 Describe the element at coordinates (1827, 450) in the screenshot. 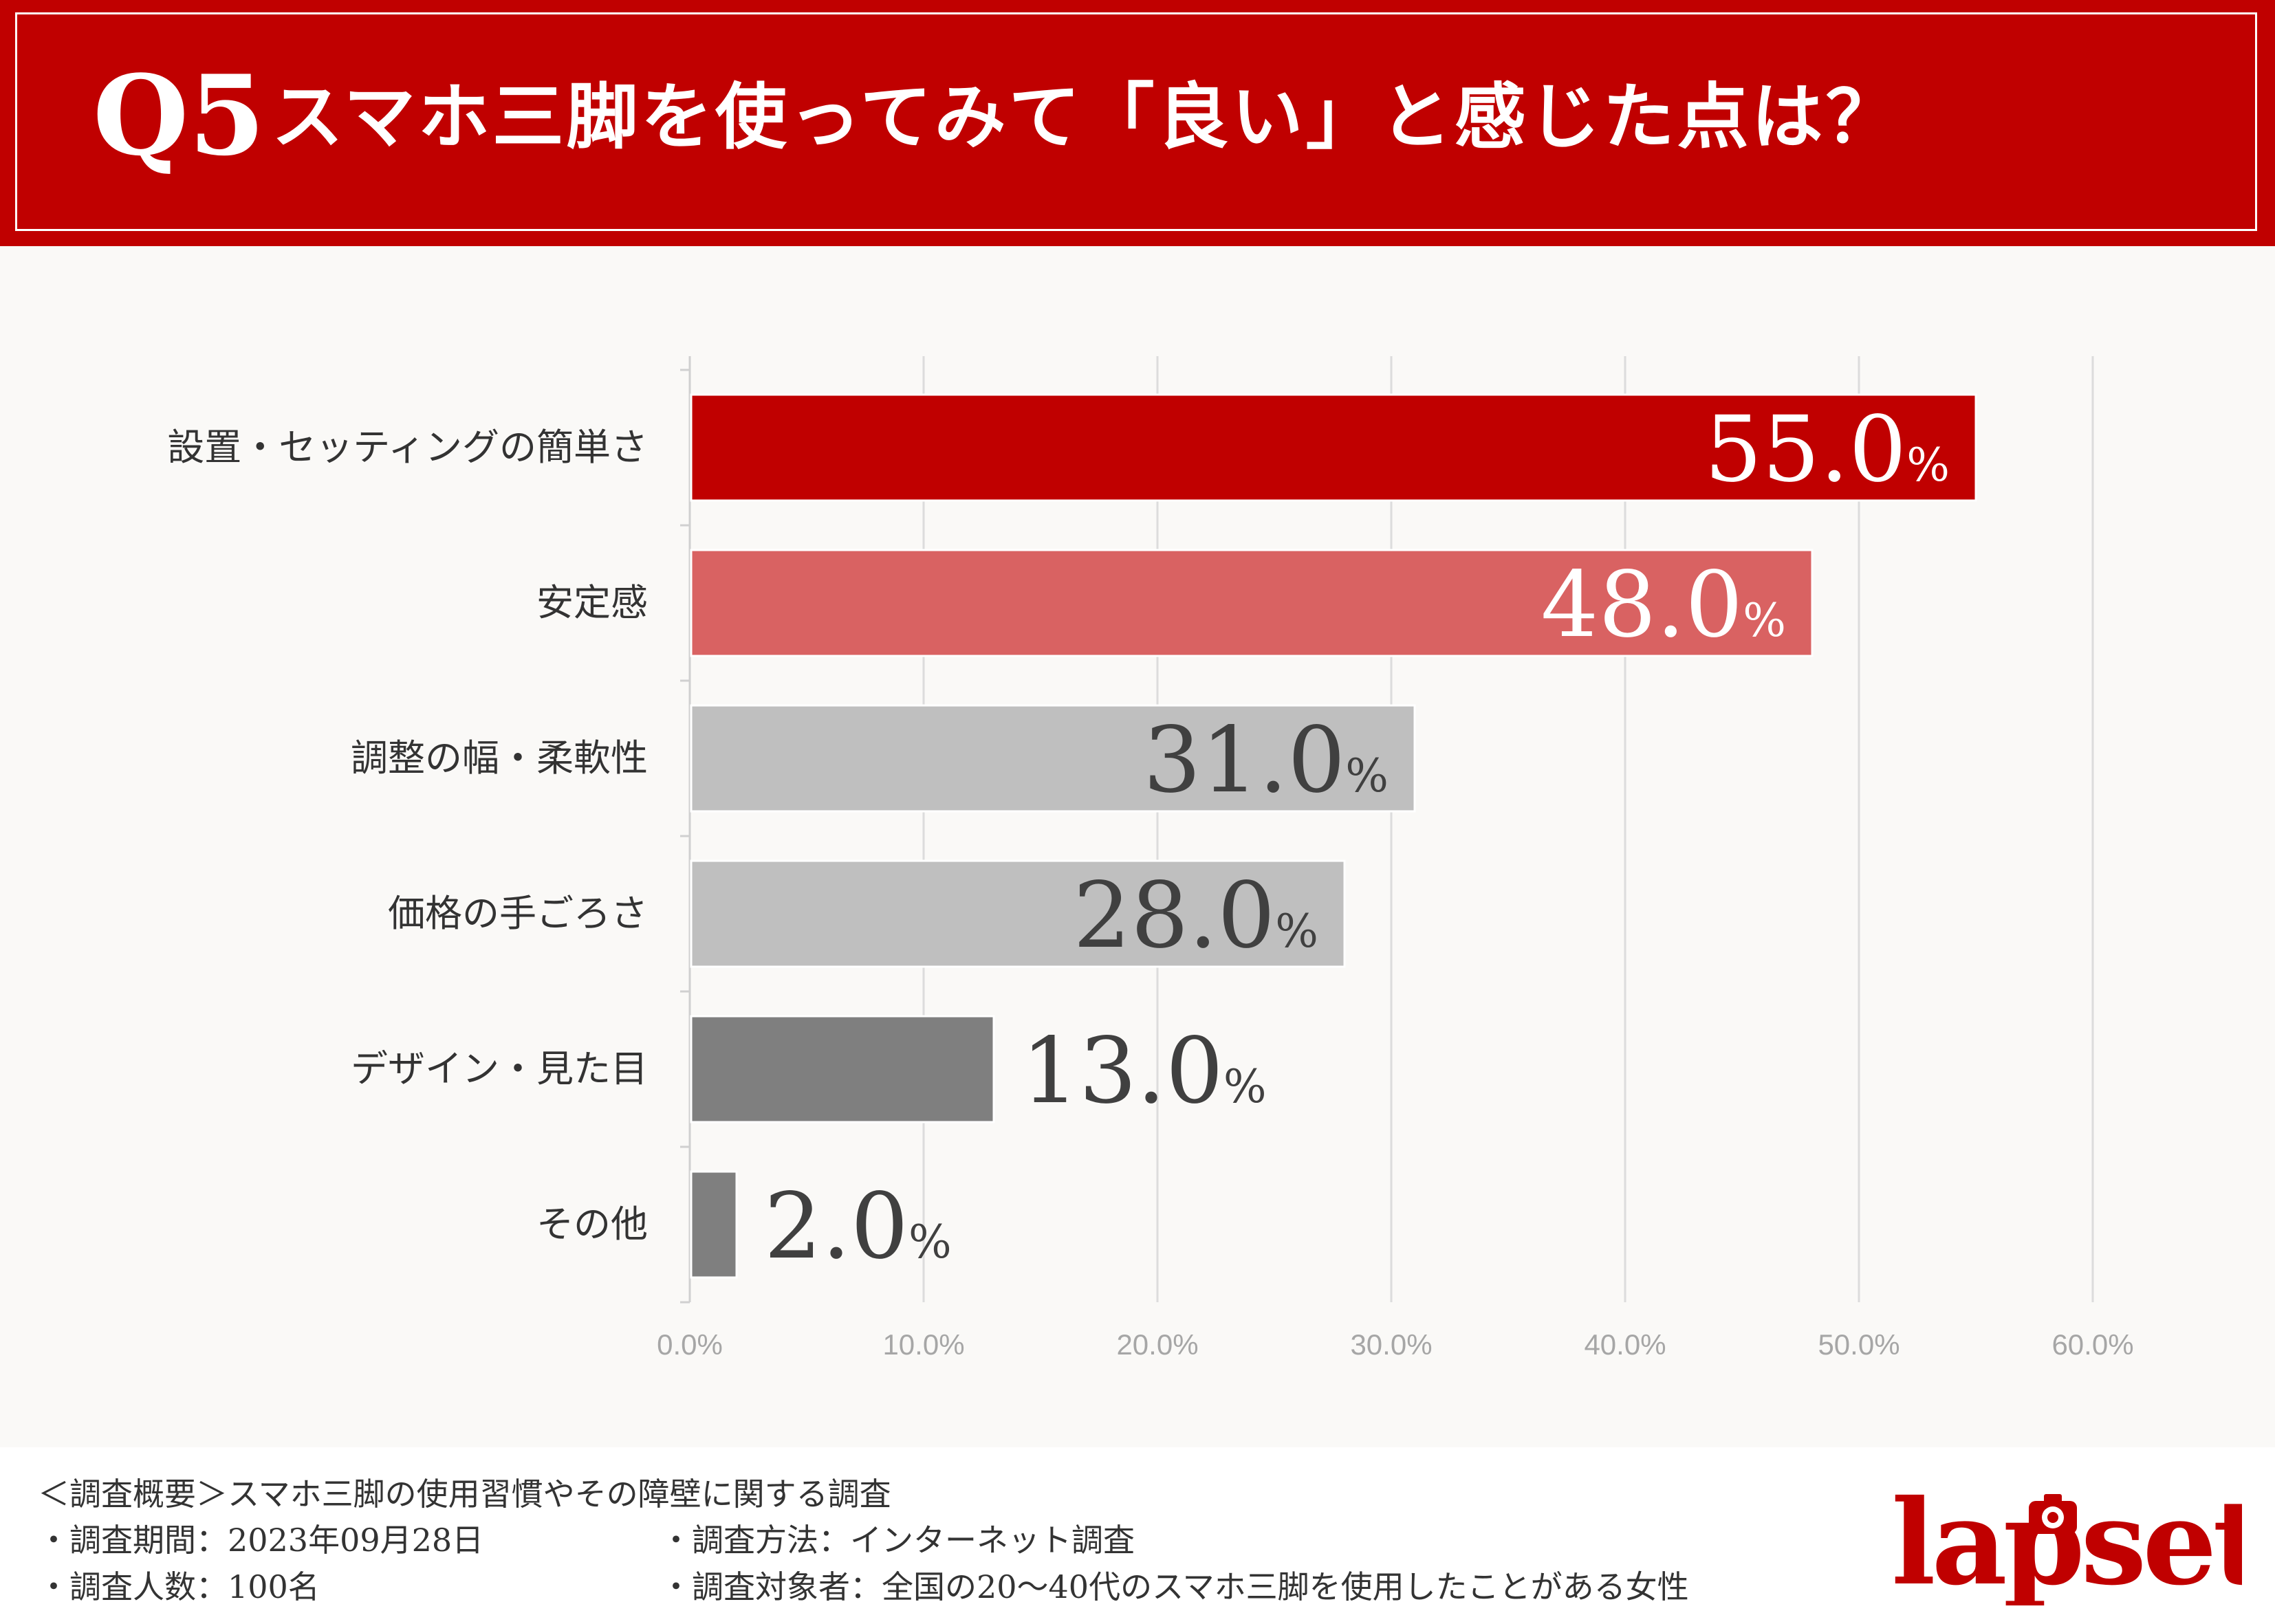

I see `value-label: 55.0%` at that location.